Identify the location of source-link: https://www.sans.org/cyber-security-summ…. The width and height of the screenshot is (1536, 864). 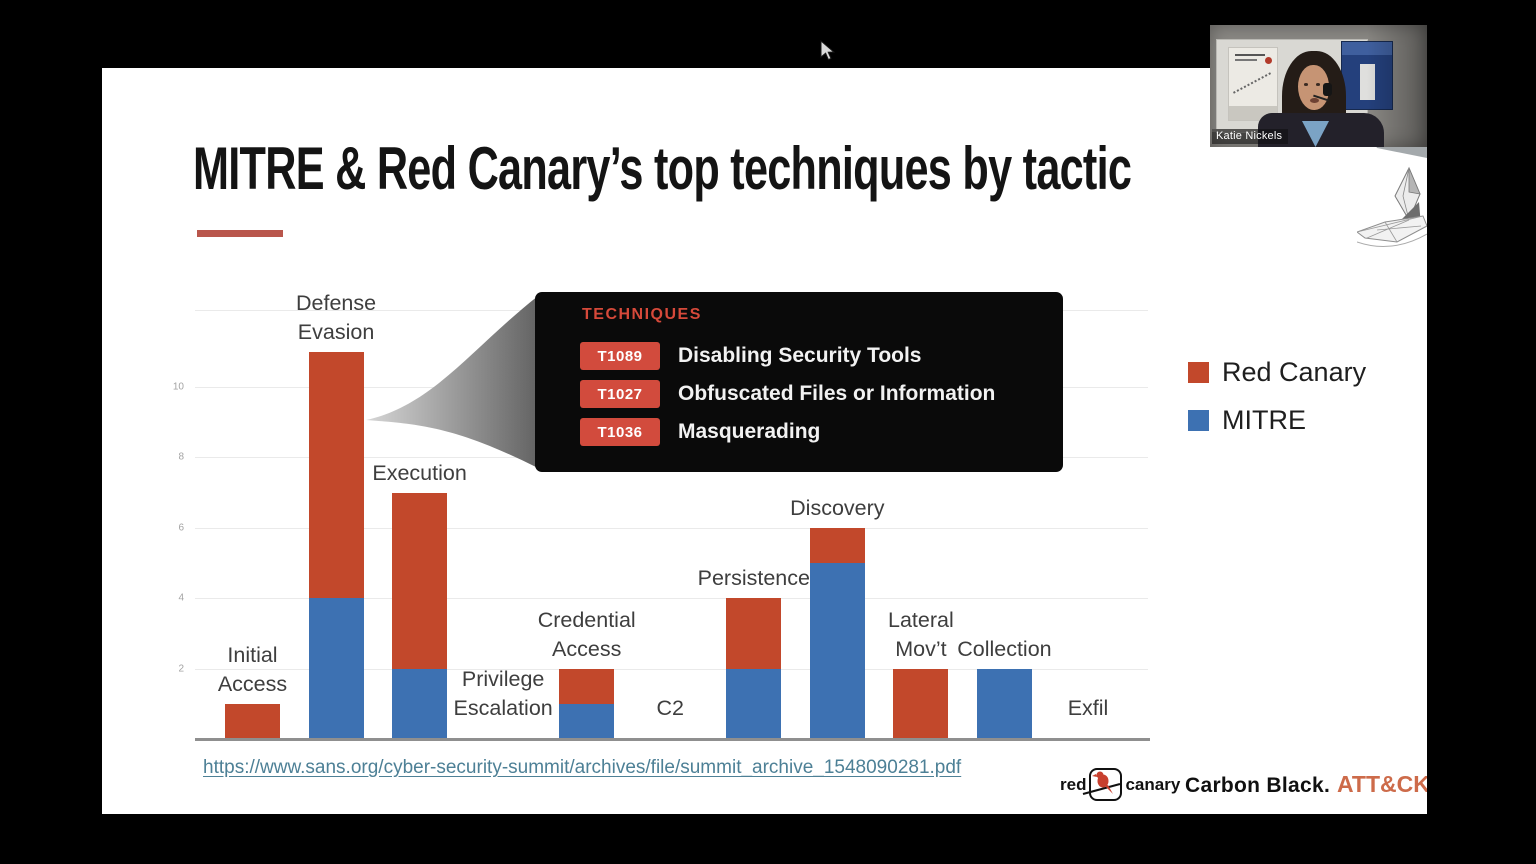
(582, 767).